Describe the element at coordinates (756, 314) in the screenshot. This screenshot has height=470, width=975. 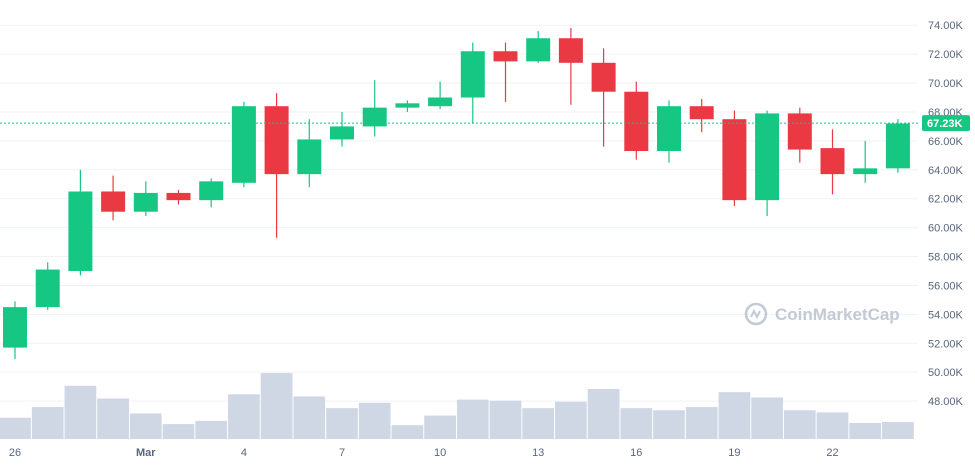
I see `coinmarketcap-logo-icon` at that location.